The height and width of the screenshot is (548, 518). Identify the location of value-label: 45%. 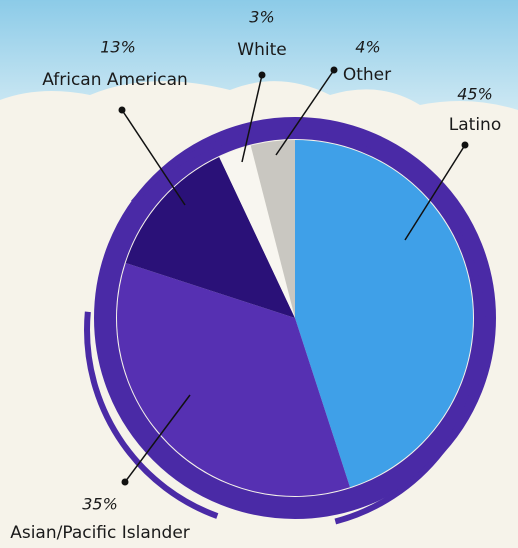
(475, 94).